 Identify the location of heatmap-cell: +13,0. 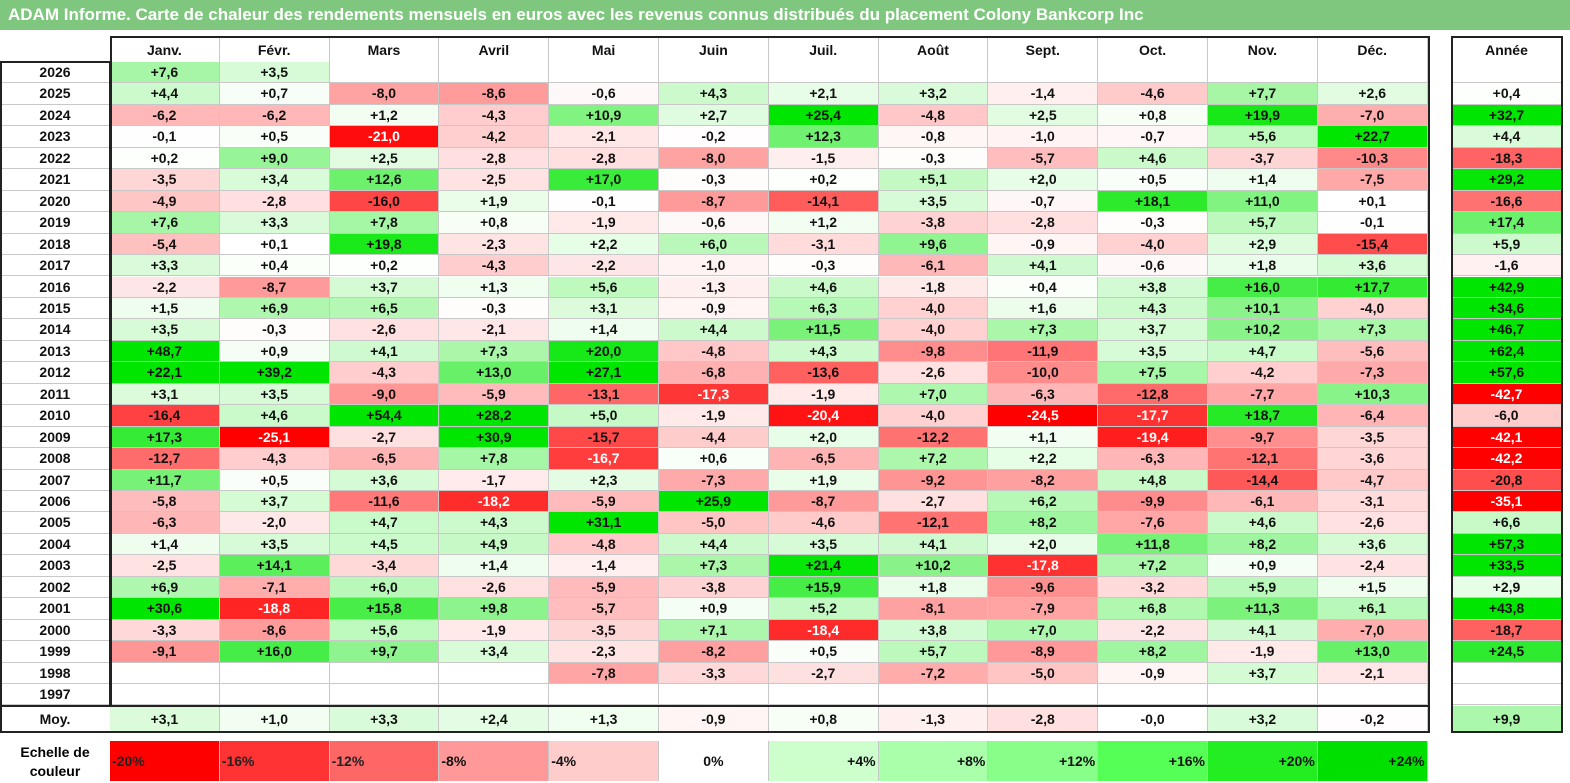
(494, 373).